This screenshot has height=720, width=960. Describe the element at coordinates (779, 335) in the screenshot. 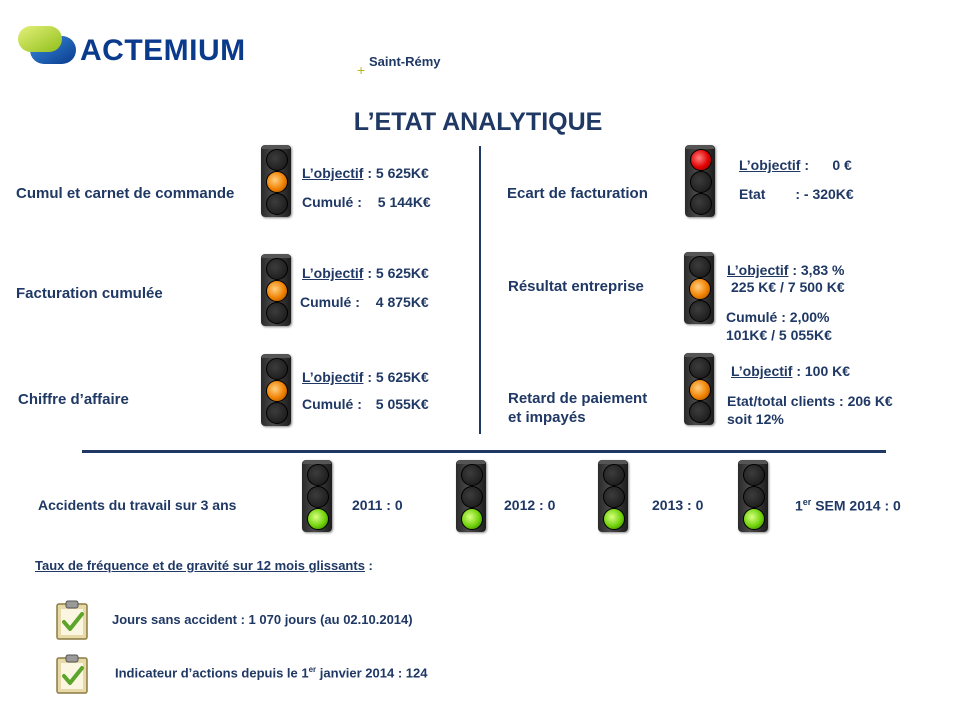

I see `cumul-resultat-amount: 101K€ / 5 055K€` at that location.